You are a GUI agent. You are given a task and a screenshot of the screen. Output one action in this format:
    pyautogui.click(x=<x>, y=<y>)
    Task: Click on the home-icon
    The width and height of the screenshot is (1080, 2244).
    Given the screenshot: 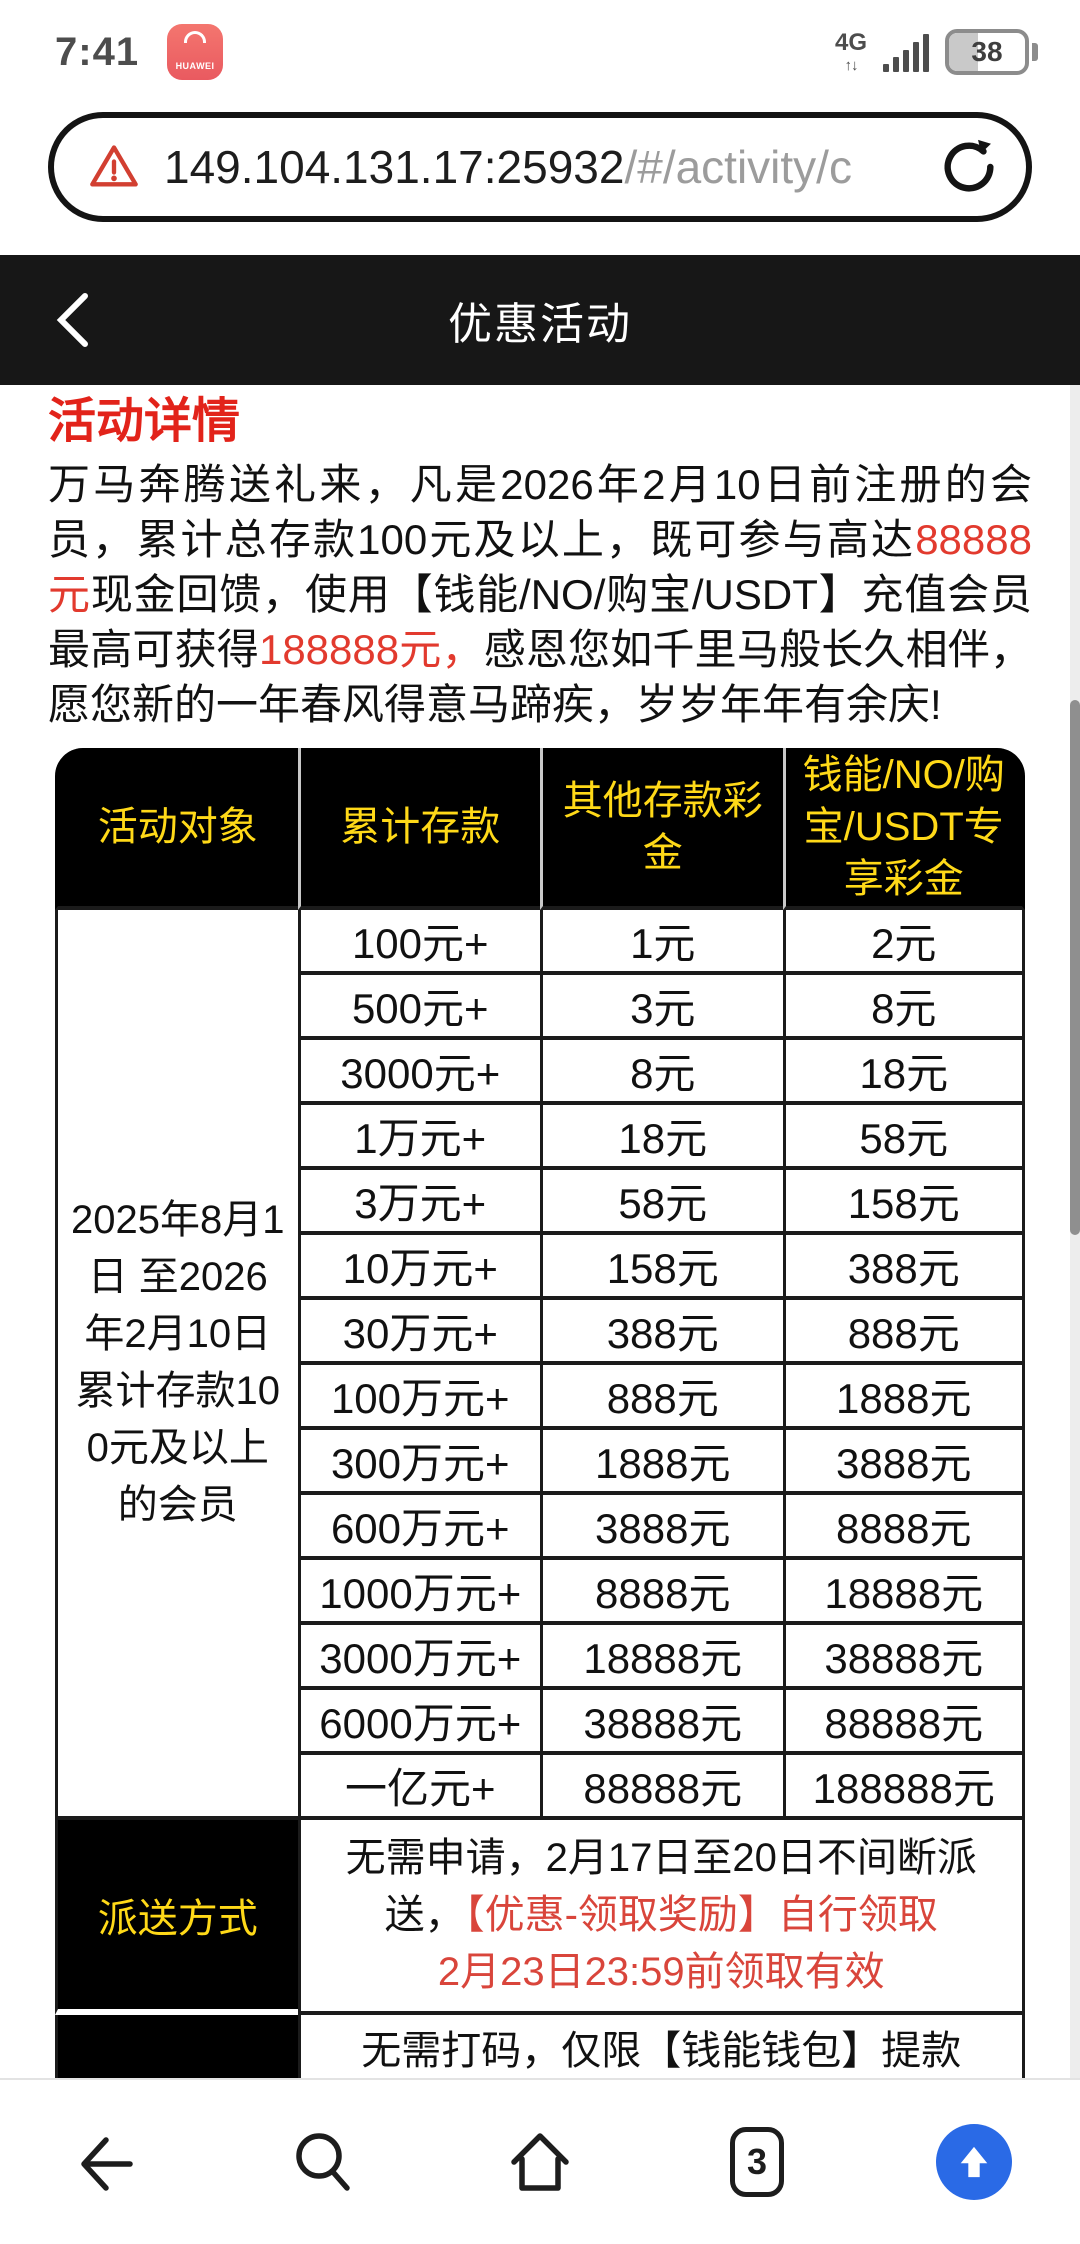 What is the action you would take?
    pyautogui.click(x=540, y=2162)
    